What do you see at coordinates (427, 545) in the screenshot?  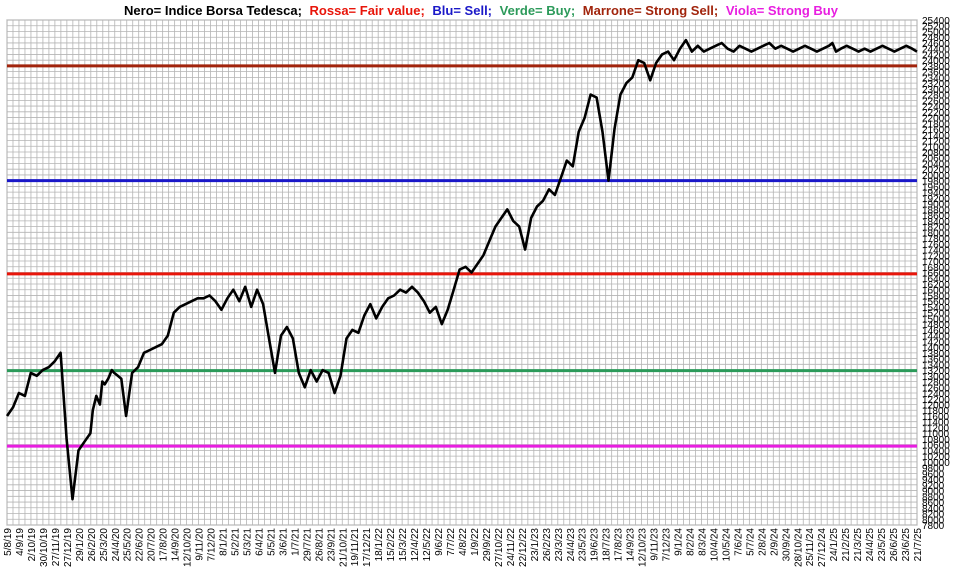 I see `x-tick-label: 12/5/22` at bounding box center [427, 545].